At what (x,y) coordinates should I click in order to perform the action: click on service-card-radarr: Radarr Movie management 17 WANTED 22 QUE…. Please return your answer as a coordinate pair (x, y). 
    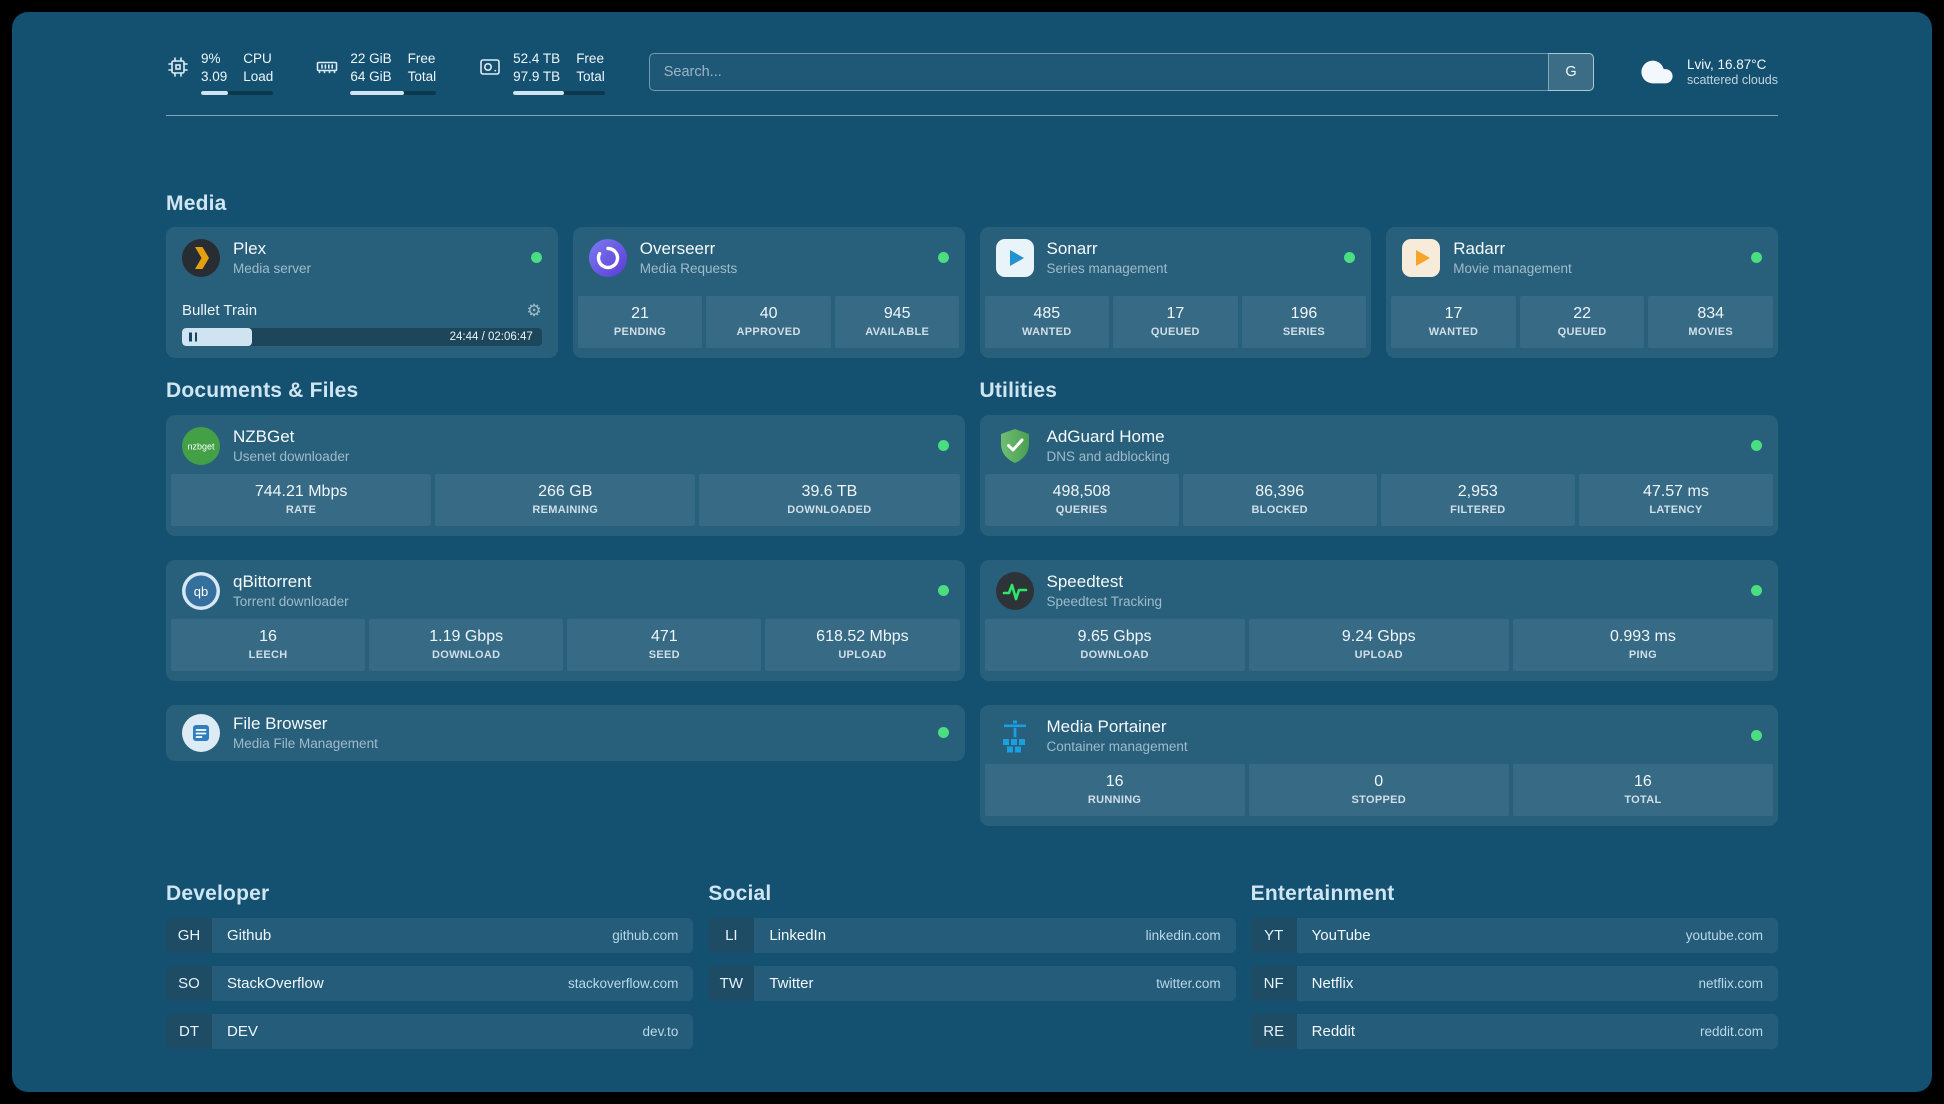
    Looking at the image, I should click on (1582, 292).